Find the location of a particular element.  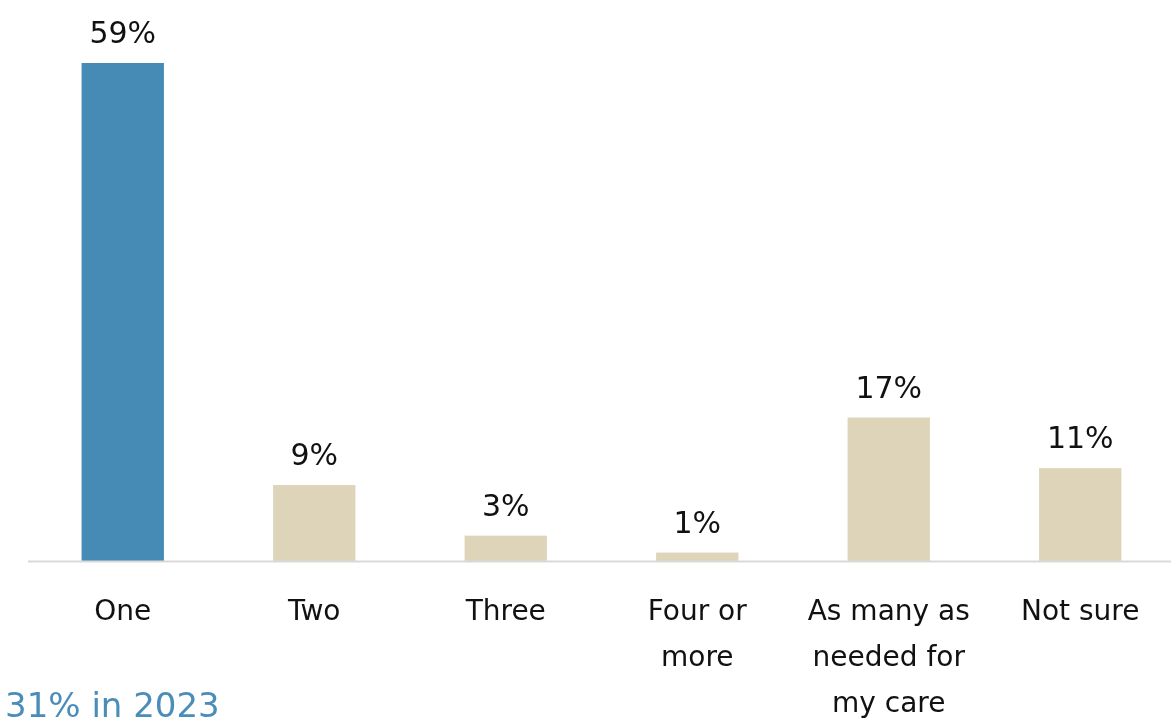

x-tick-label: Two is located at coordinates (314, 610).